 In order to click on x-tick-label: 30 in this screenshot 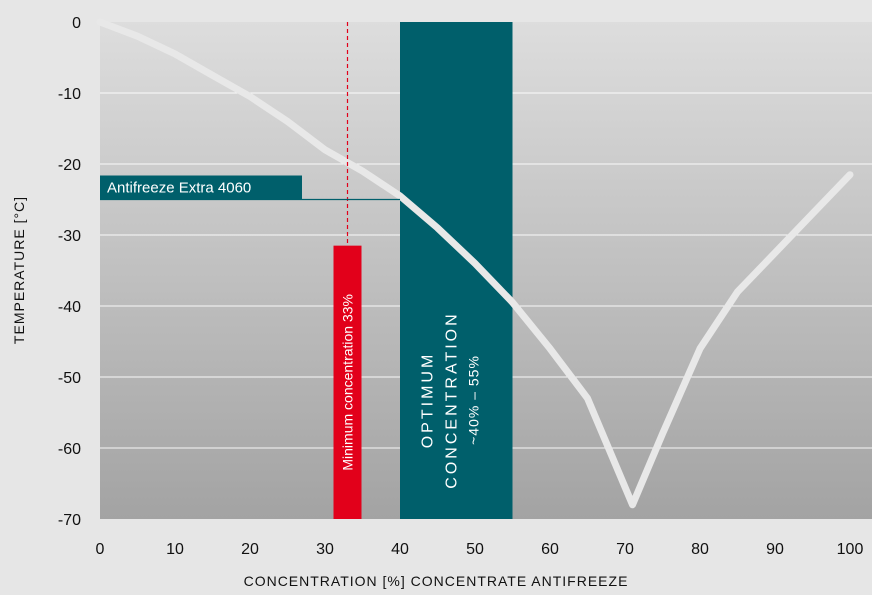, I will do `click(325, 549)`.